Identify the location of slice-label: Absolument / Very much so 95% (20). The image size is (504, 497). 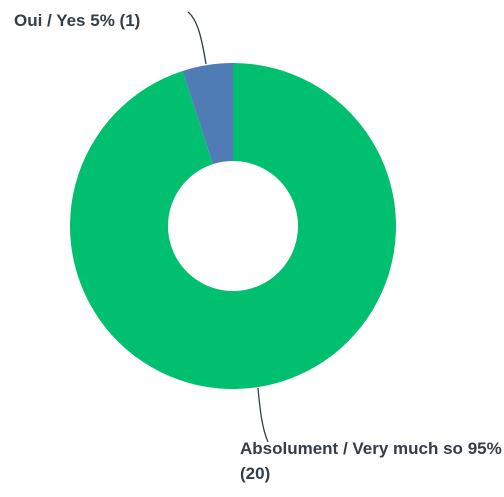
(371, 461).